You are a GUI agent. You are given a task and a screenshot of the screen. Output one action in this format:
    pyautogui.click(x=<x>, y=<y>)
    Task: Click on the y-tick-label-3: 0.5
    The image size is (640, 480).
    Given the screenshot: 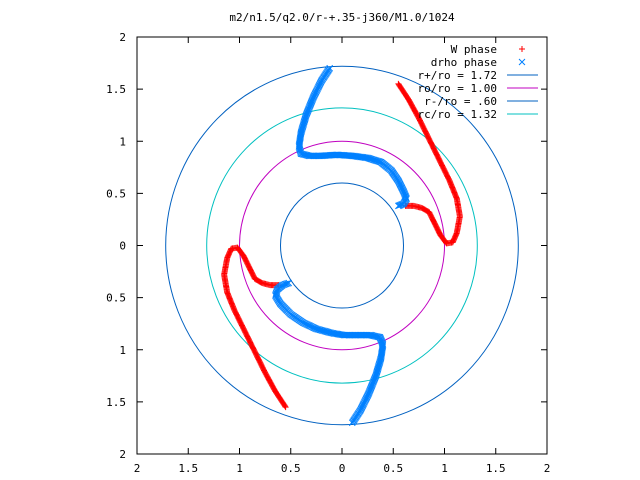 What is the action you would take?
    pyautogui.click(x=116, y=298)
    